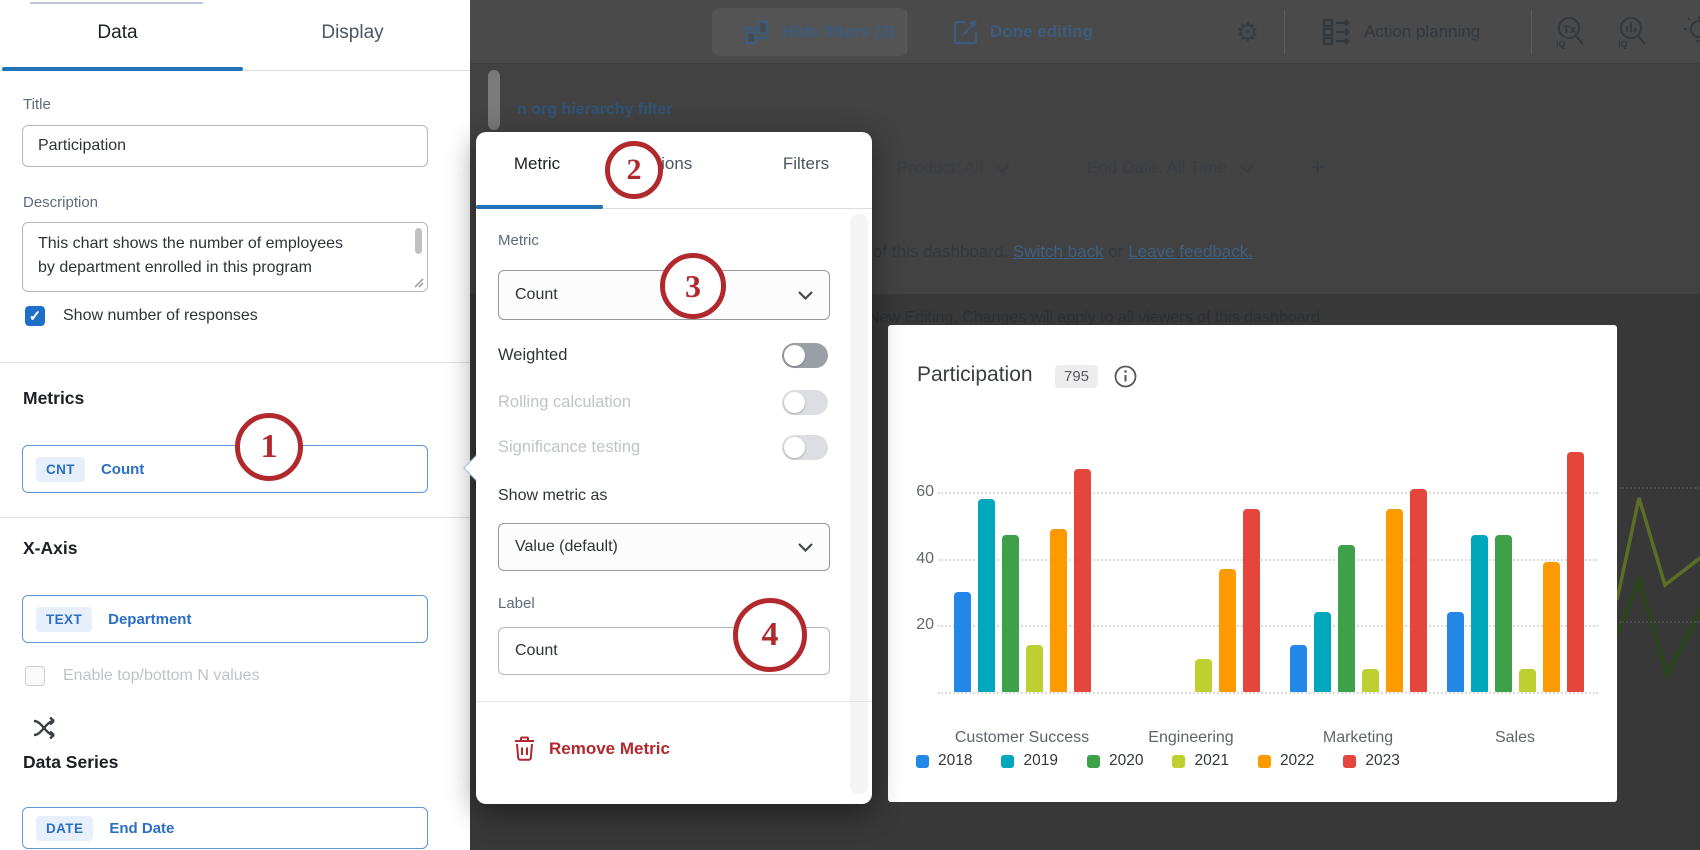  What do you see at coordinates (37, 104) in the screenshot?
I see `title-label: Title` at bounding box center [37, 104].